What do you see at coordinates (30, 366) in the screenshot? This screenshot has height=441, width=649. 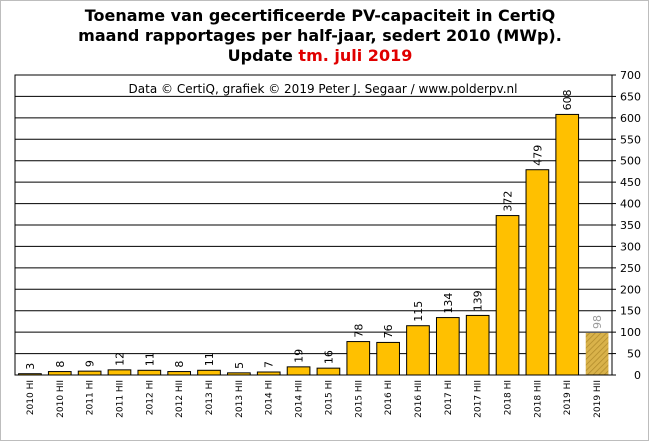 I see `data-label: 3` at bounding box center [30, 366].